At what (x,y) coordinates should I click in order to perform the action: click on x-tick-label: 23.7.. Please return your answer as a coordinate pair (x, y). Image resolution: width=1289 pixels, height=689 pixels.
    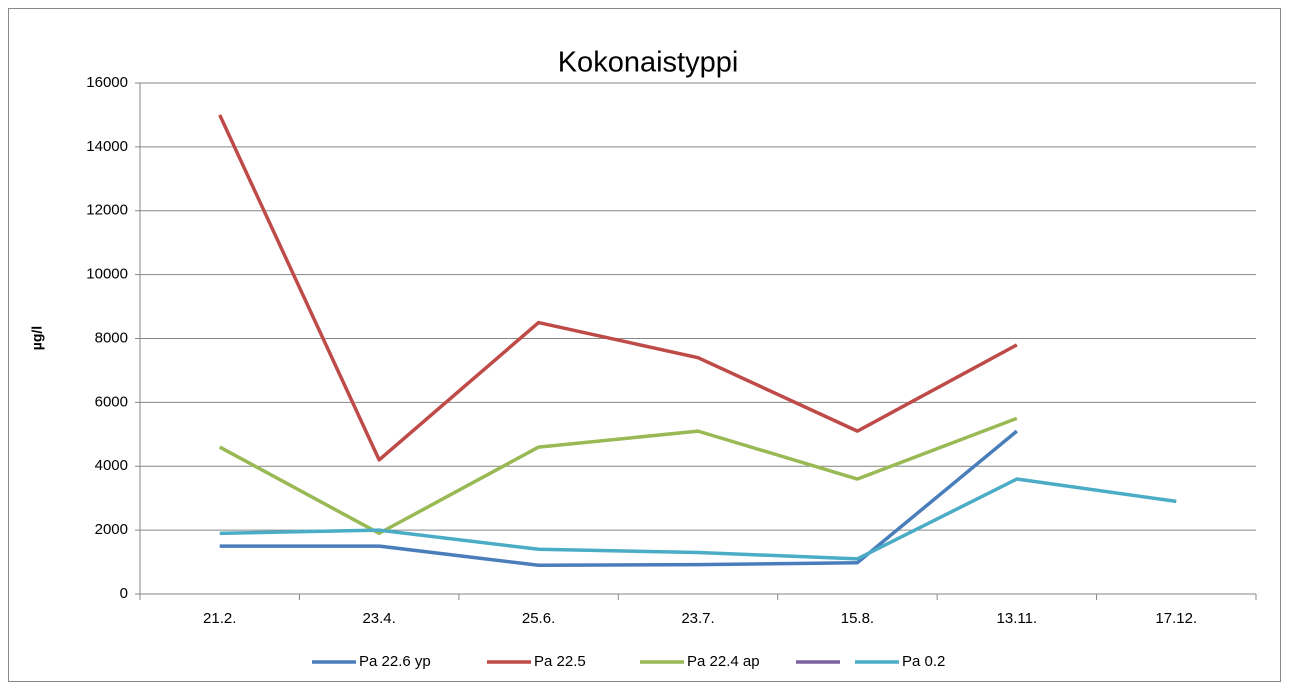
    Looking at the image, I should click on (697, 618).